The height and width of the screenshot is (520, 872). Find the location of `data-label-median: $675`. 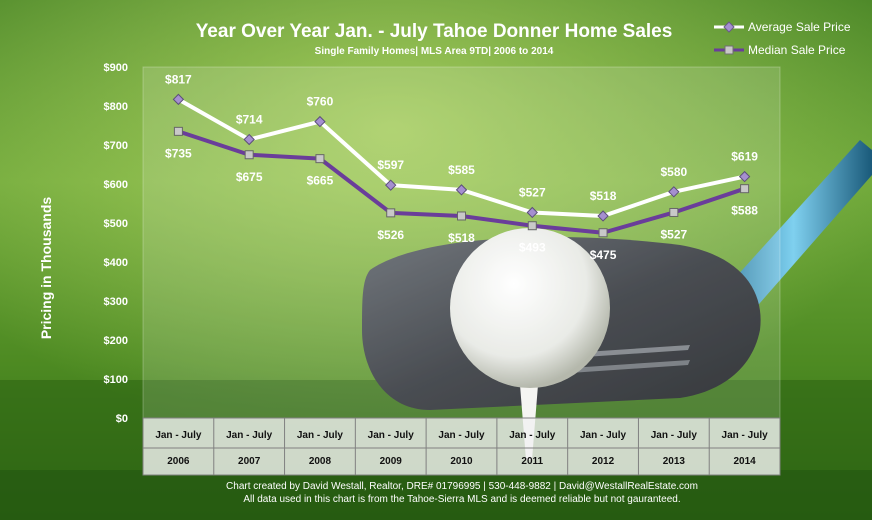

data-label-median: $675 is located at coordinates (249, 177).